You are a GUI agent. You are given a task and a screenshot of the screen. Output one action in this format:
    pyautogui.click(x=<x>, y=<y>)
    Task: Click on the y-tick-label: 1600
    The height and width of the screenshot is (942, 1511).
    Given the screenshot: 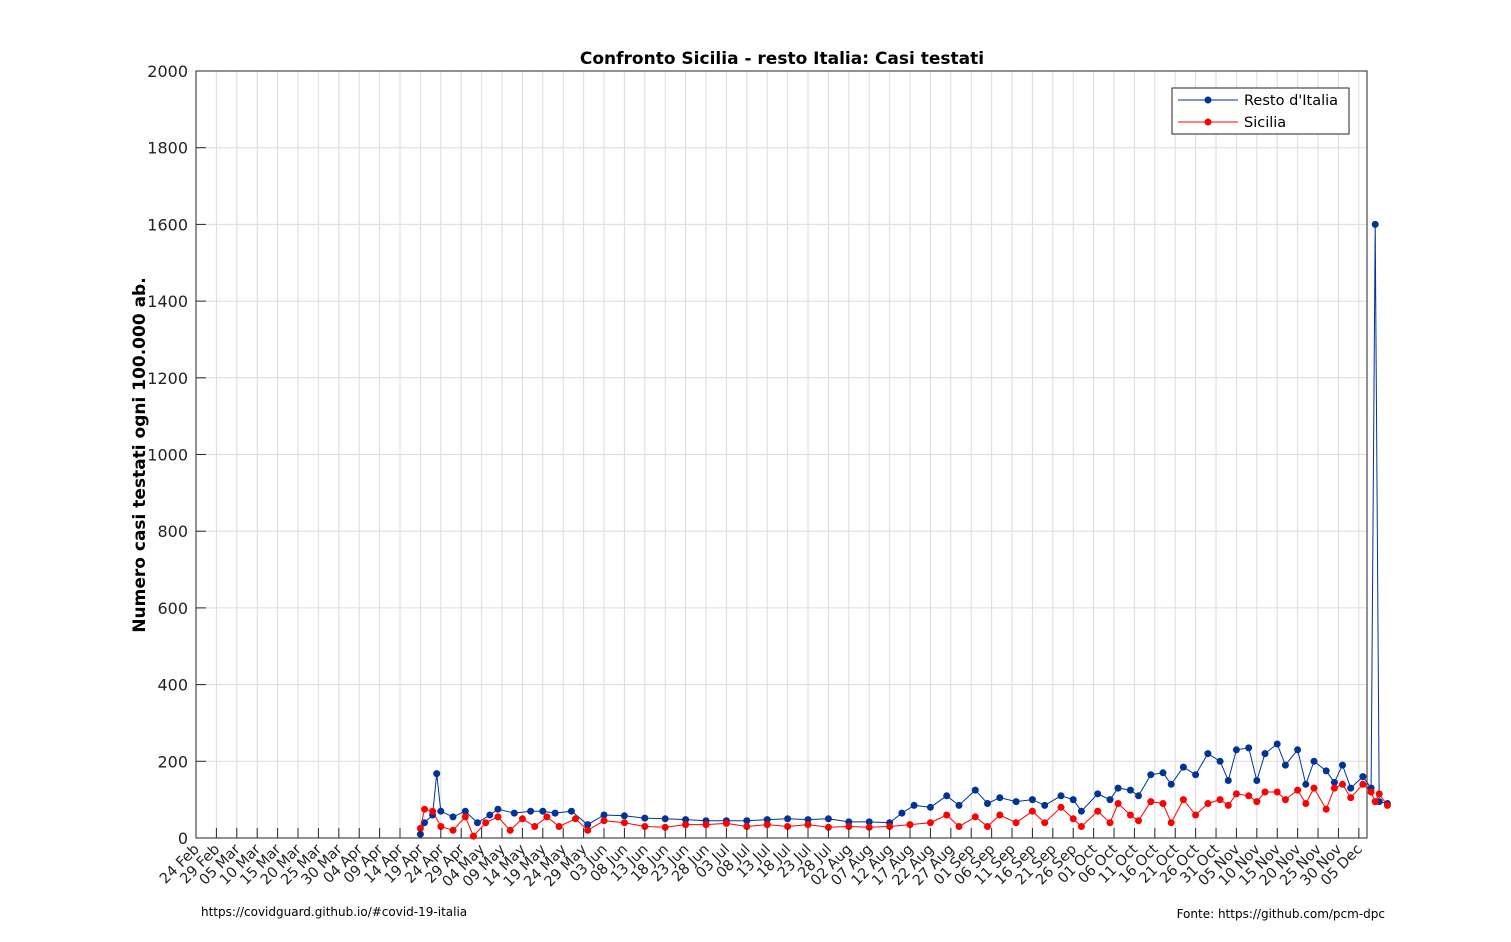 What is the action you would take?
    pyautogui.click(x=167, y=224)
    